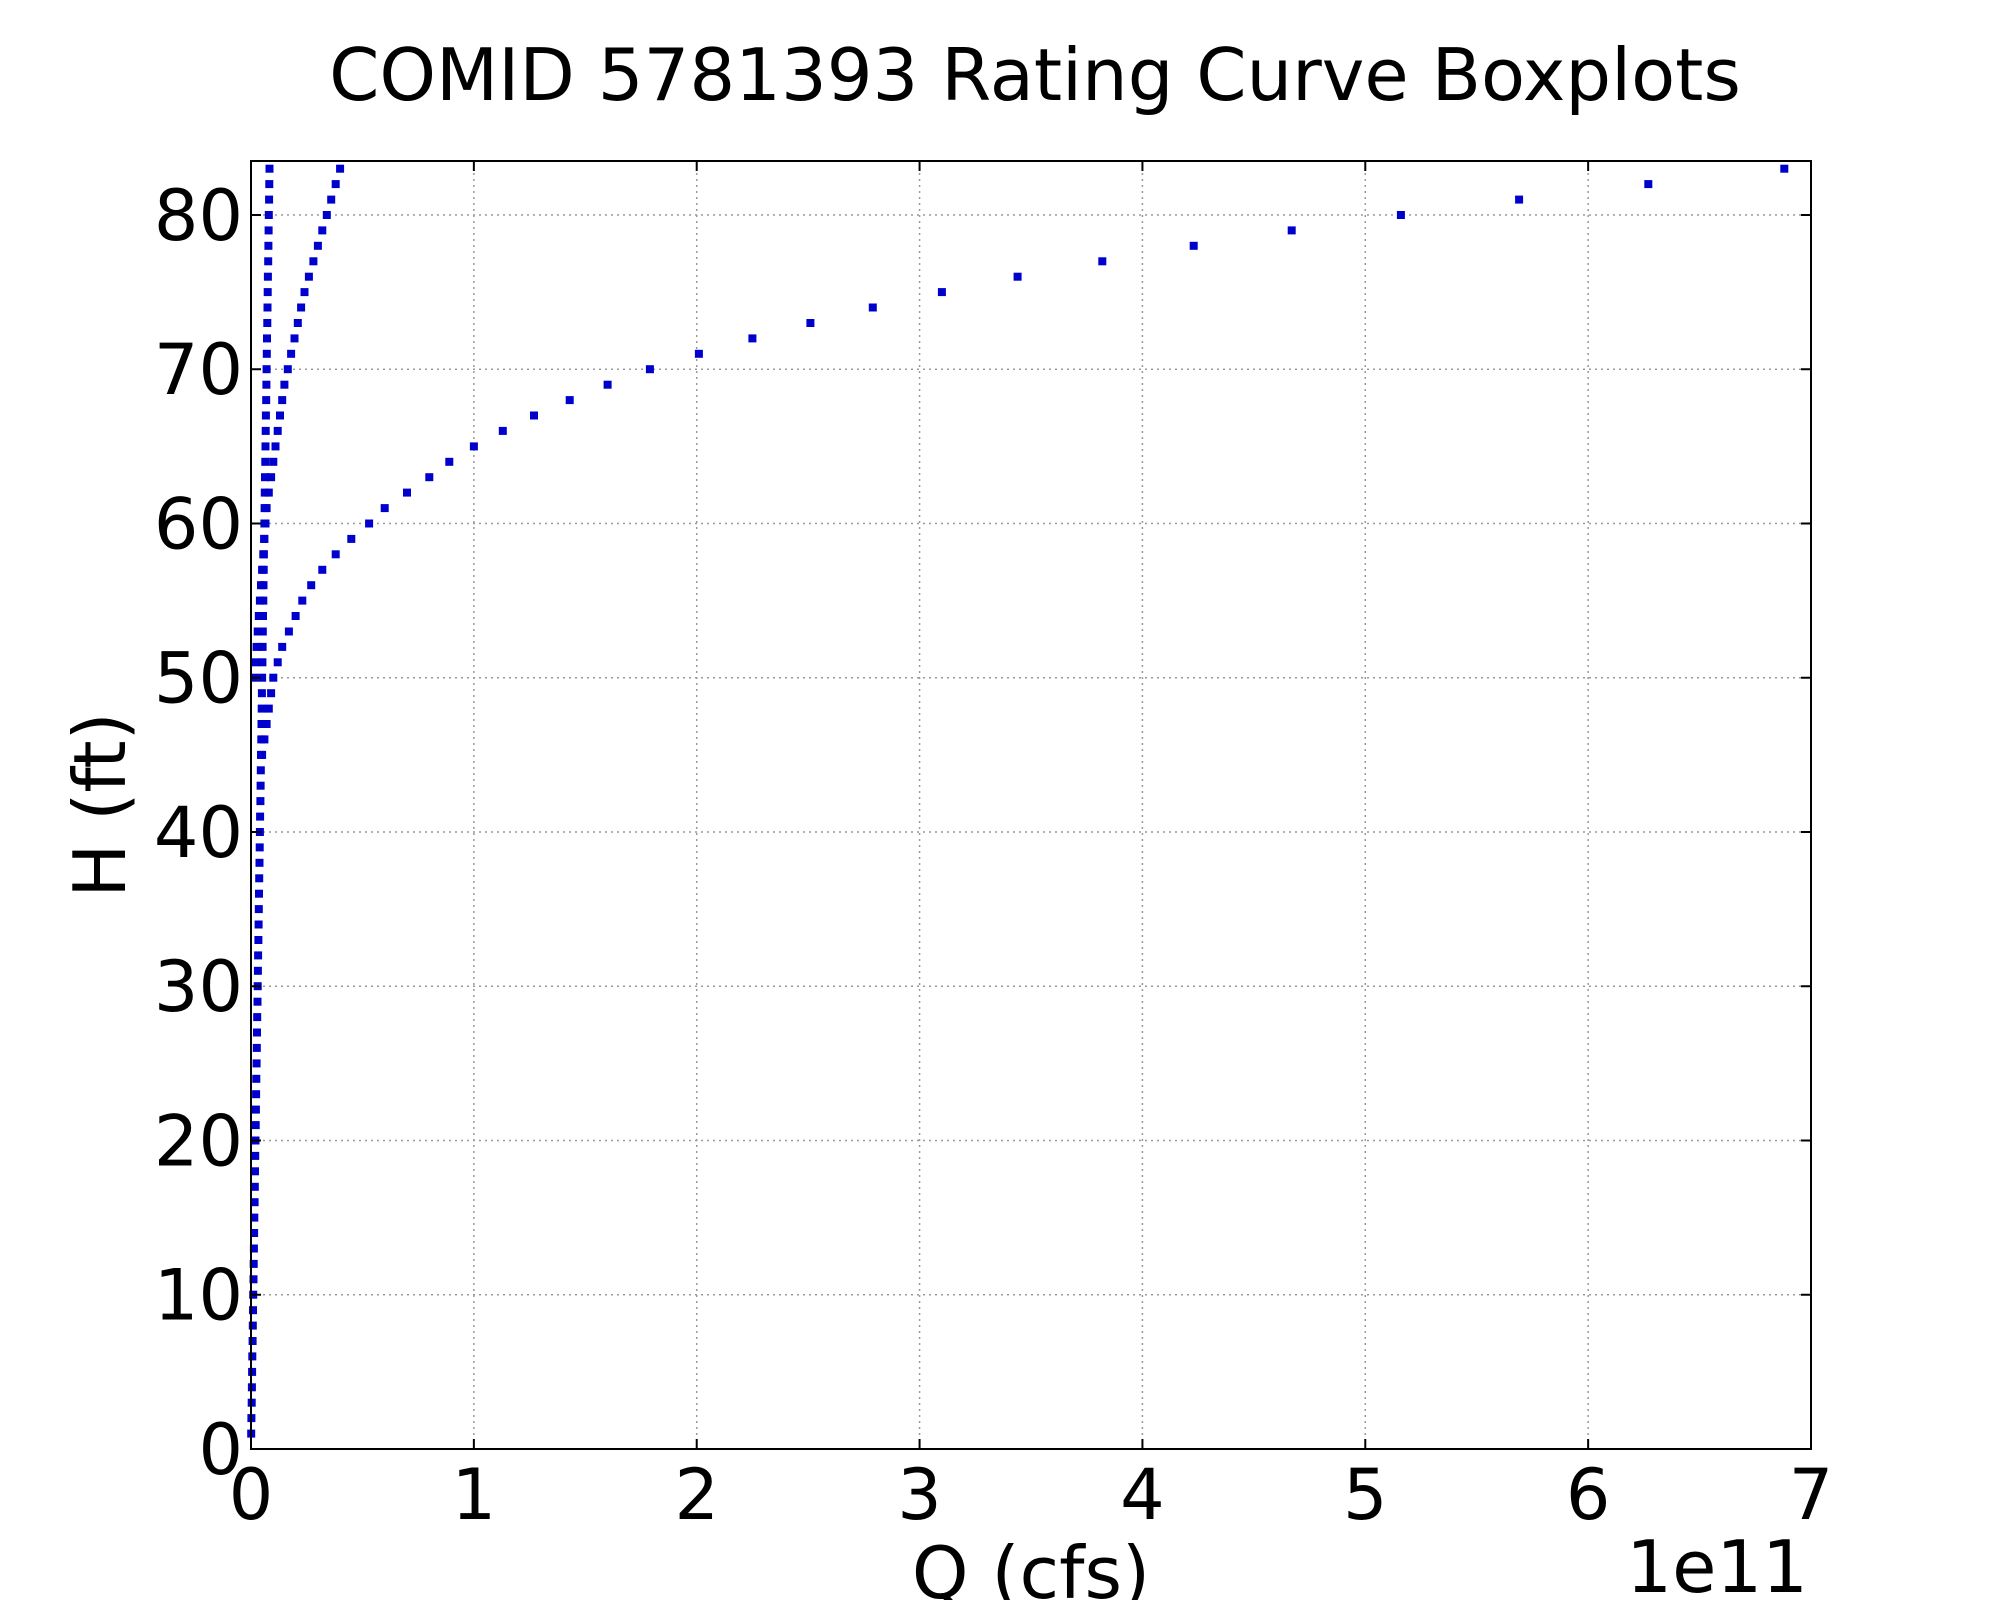 This screenshot has width=2000, height=1600. What do you see at coordinates (1031, 1565) in the screenshot?
I see `x-axis-label: Q (cfs)` at bounding box center [1031, 1565].